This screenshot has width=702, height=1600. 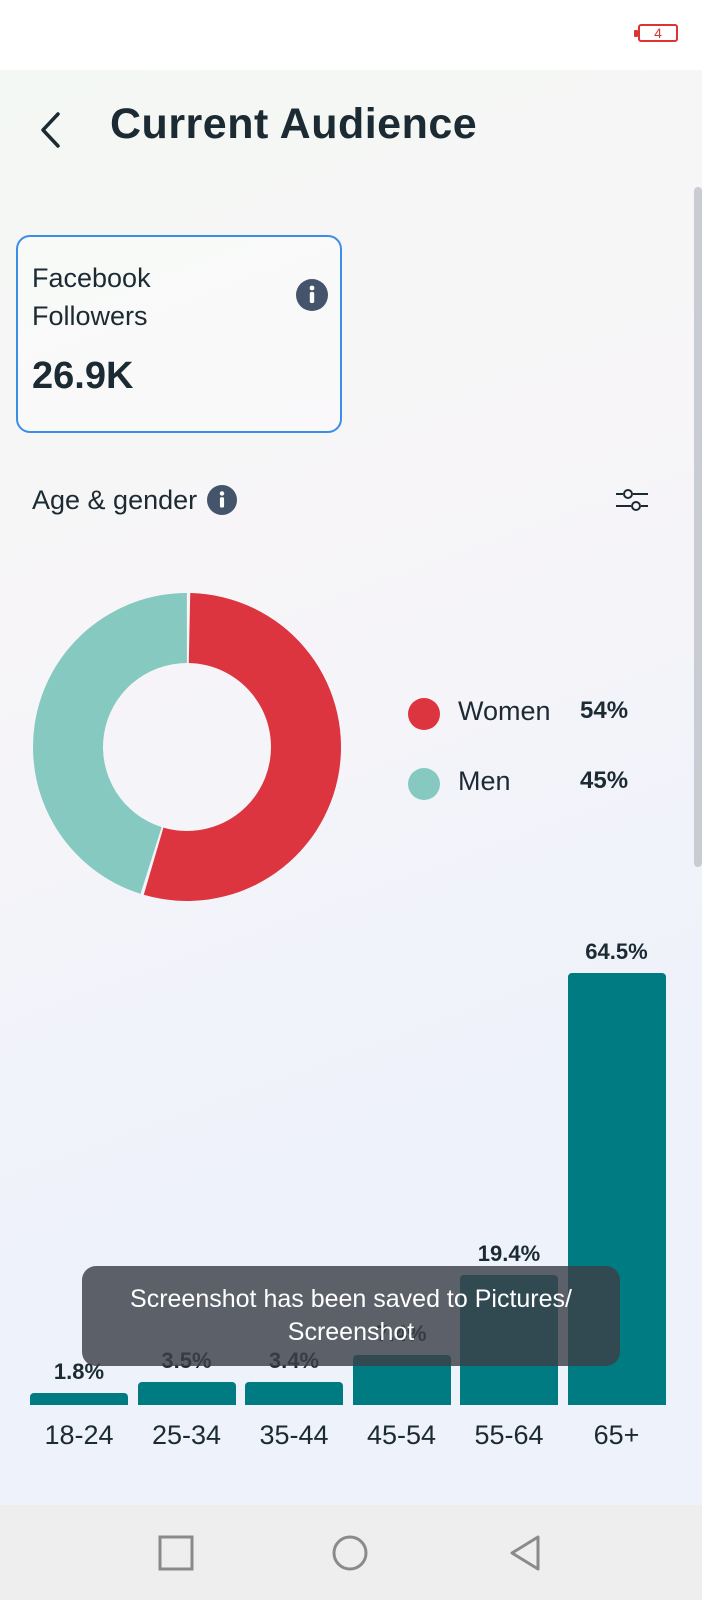 What do you see at coordinates (604, 710) in the screenshot?
I see `legend-value: 54%` at bounding box center [604, 710].